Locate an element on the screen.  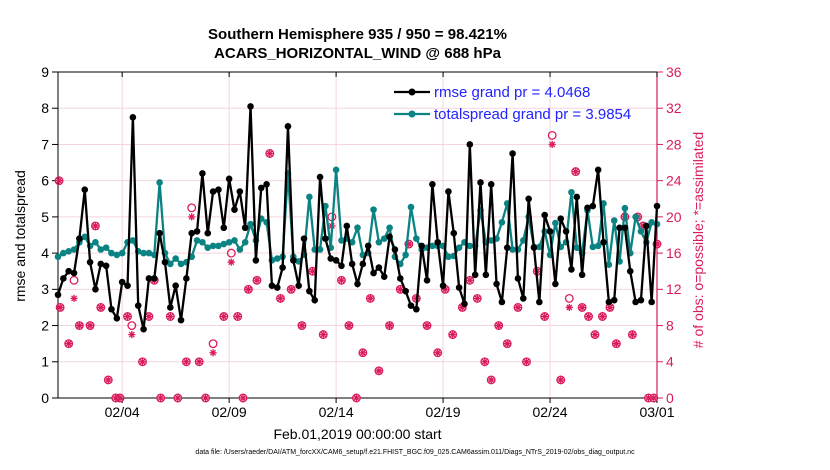
legend-label-totalspread: totalspread grand pr = 3.9854 is located at coordinates (533, 114).